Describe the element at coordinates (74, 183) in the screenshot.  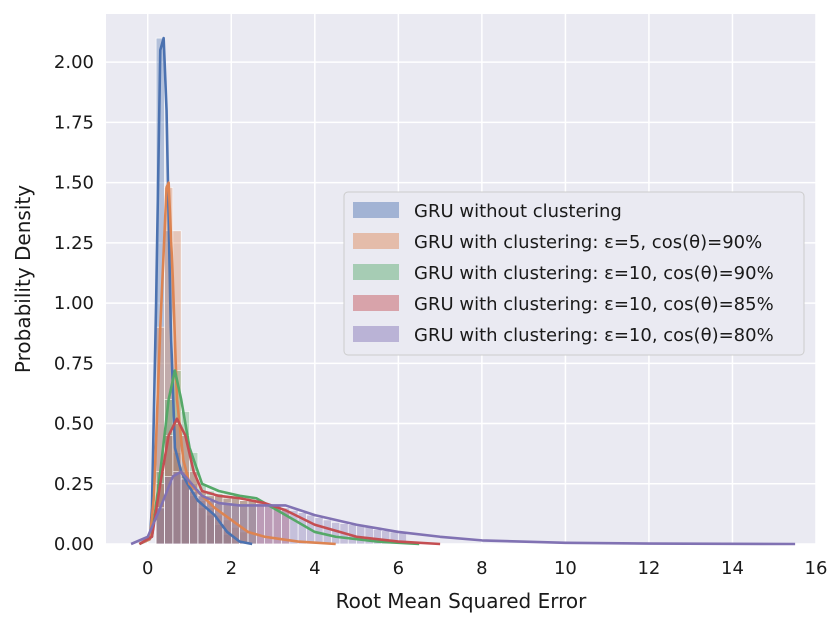
I see `y-tick-label: 1.50` at that location.